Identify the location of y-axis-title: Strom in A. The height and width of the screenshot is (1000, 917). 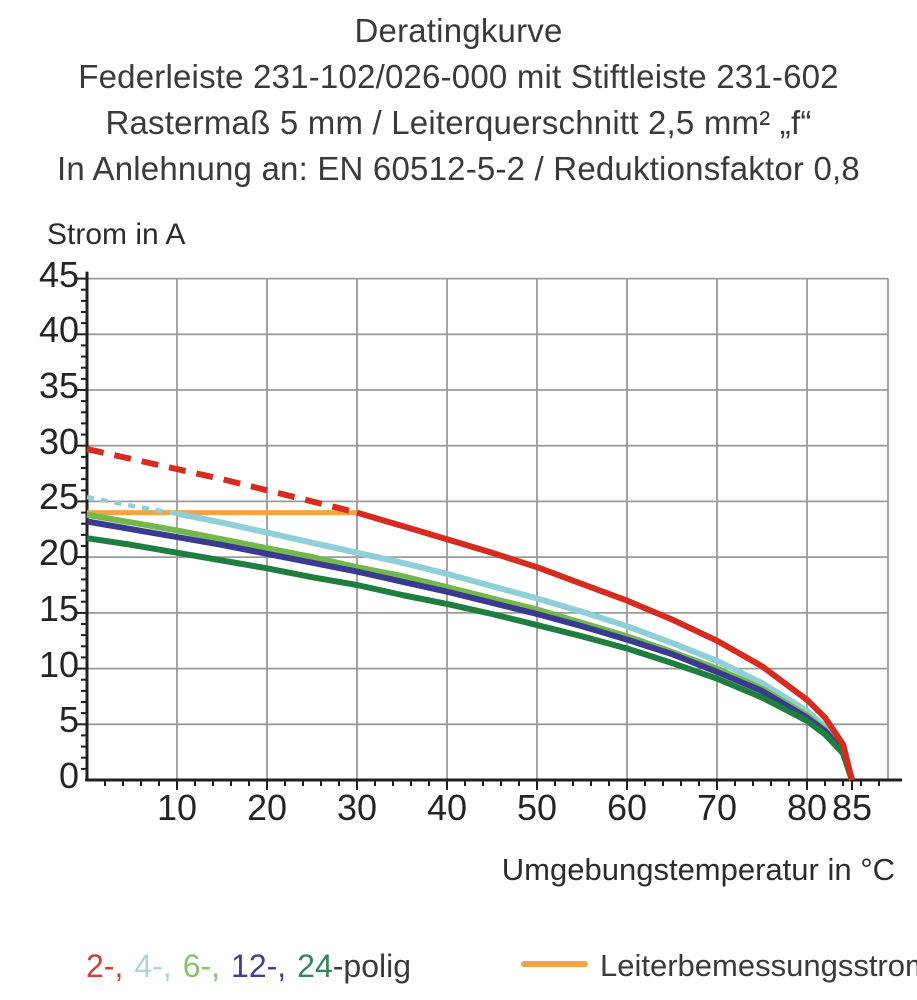
(116, 234).